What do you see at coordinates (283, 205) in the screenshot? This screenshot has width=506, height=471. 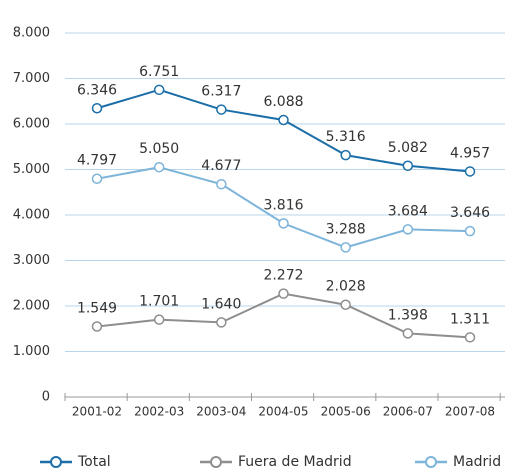 I see `data-label: 3.816` at bounding box center [283, 205].